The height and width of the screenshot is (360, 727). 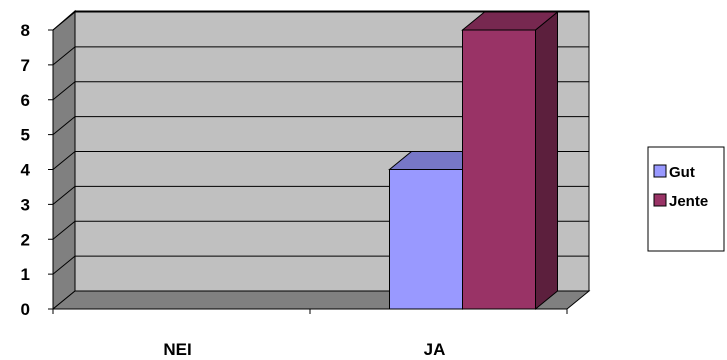 I want to click on legend: Gut Jente, so click(x=686, y=199).